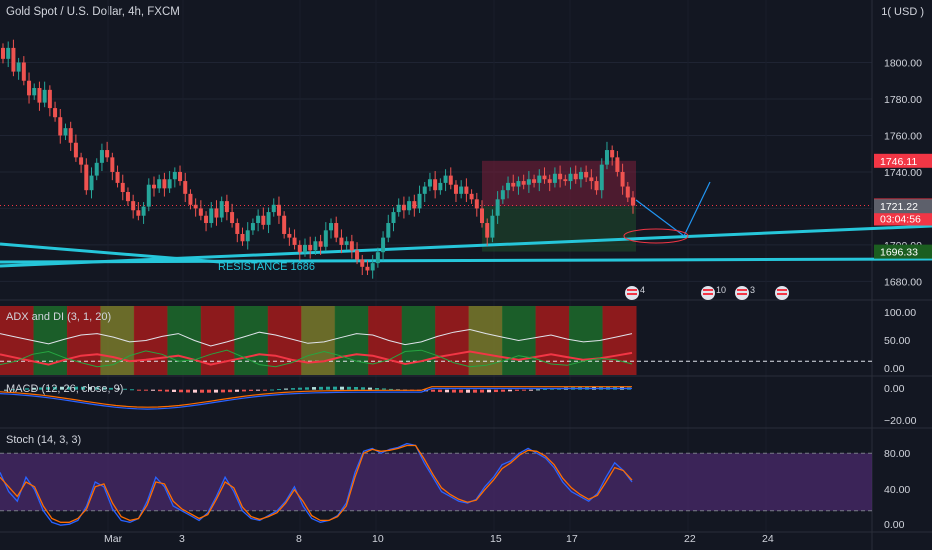 This screenshot has width=932, height=550. I want to click on stoch-axis-label: 40.00, so click(897, 490).